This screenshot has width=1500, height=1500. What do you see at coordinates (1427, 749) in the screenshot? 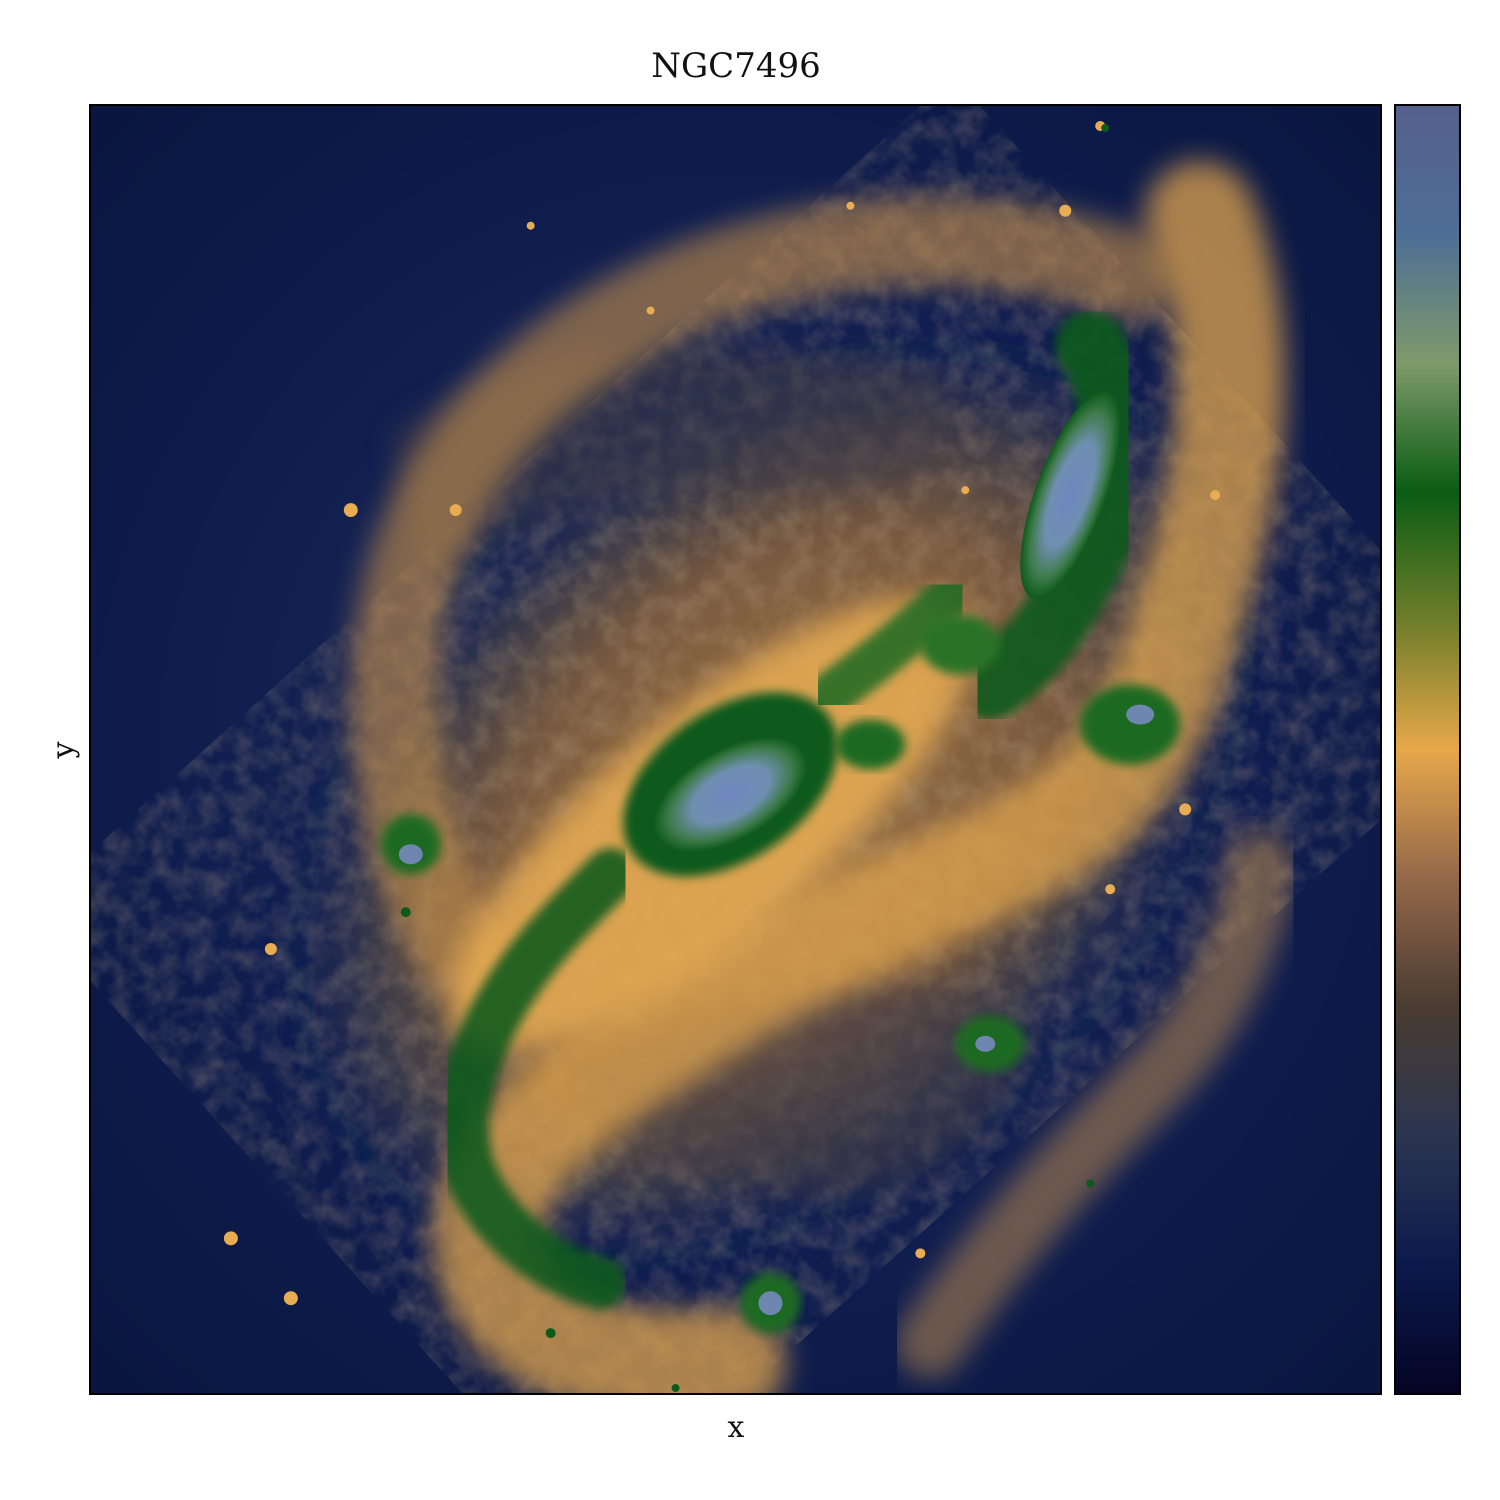
I see `colorbar` at bounding box center [1427, 749].